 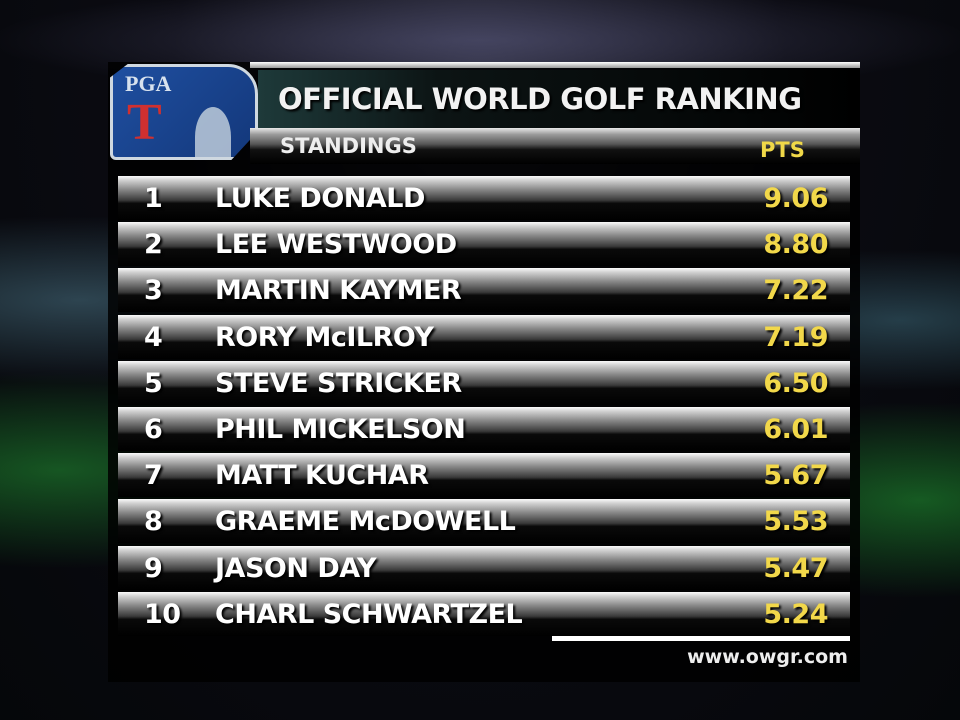 I want to click on title-bar, so click(x=559, y=99).